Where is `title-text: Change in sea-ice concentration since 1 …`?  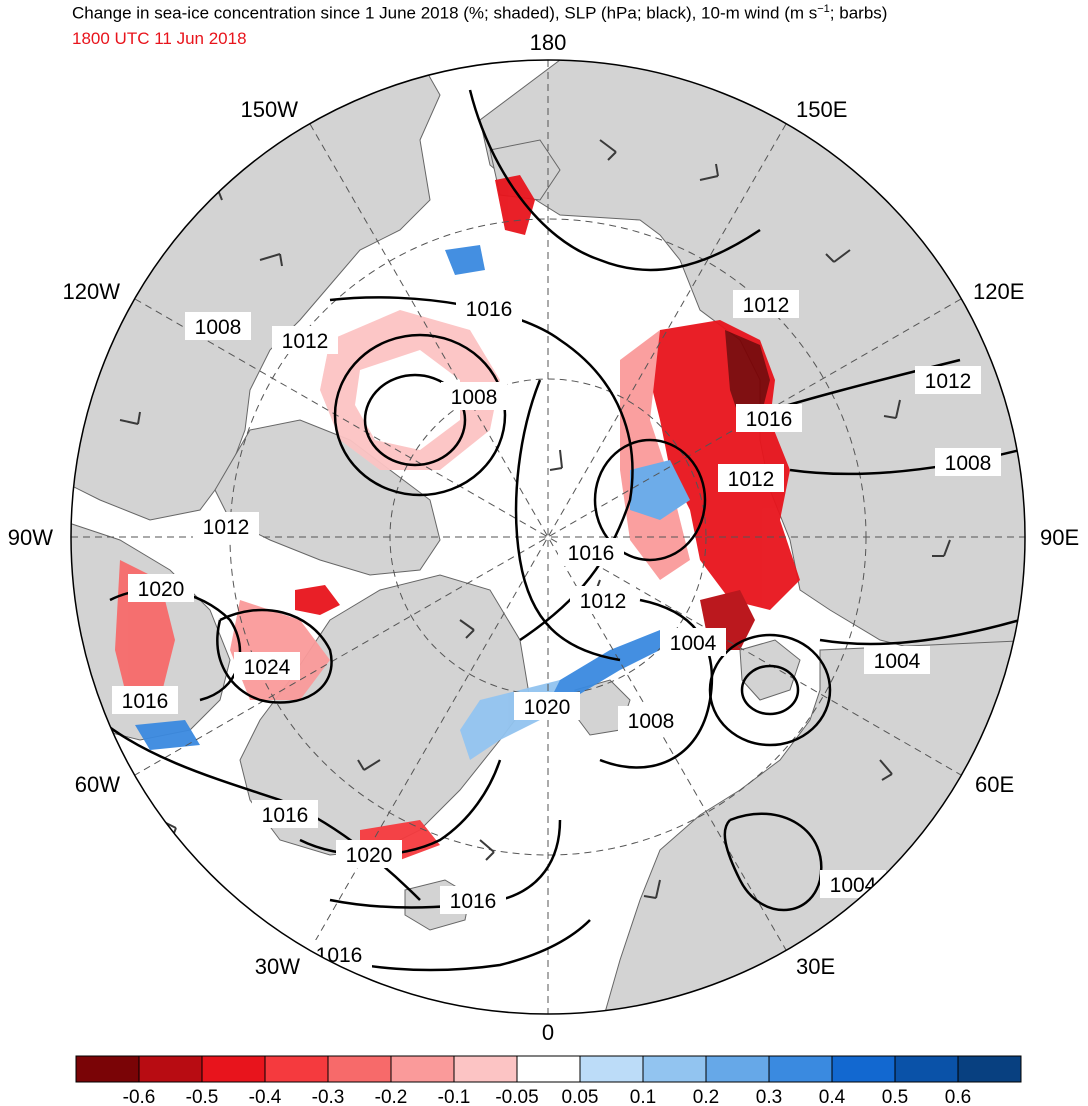
title-text: Change in sea-ice concentration since 1 … is located at coordinates (445, 13).